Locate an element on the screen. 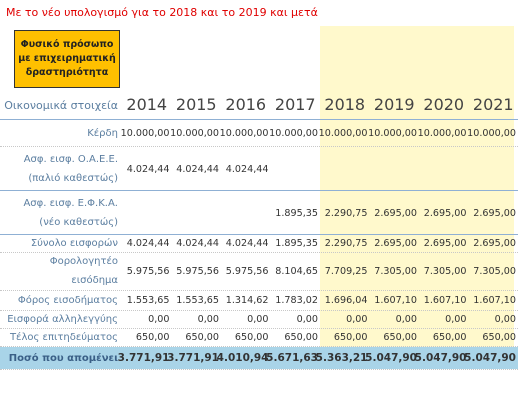 Image resolution: width=530 pixels, height=405 pixels. cell: 1.783,02 is located at coordinates (296, 300).